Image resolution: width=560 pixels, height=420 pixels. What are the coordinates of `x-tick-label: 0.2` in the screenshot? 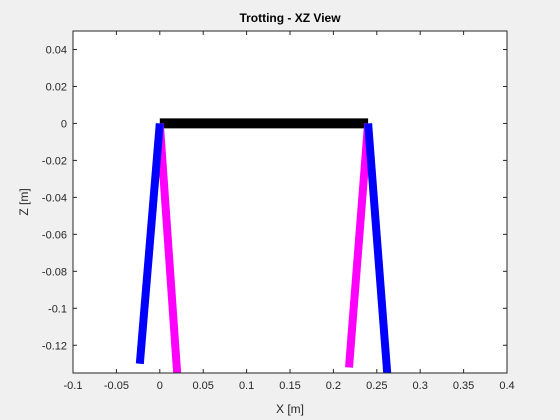 It's located at (333, 386).